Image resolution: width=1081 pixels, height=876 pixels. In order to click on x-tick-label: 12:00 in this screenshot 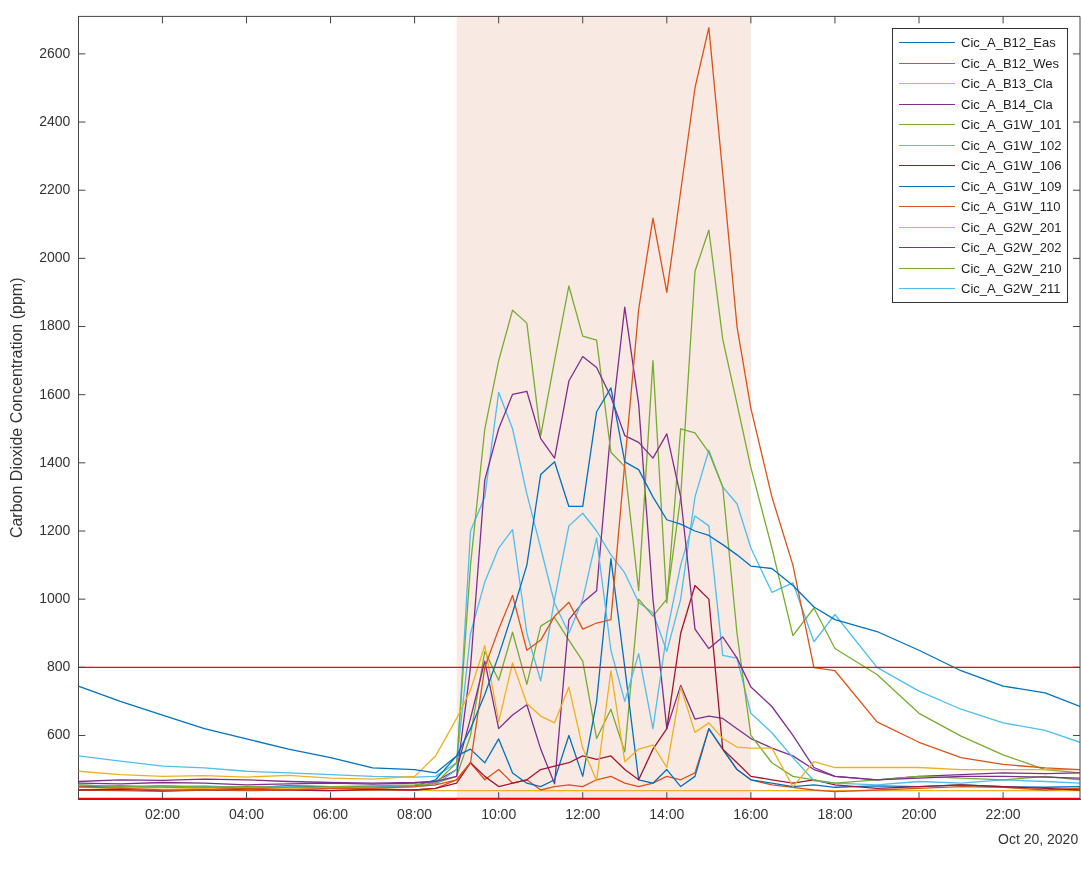, I will do `click(583, 814)`.